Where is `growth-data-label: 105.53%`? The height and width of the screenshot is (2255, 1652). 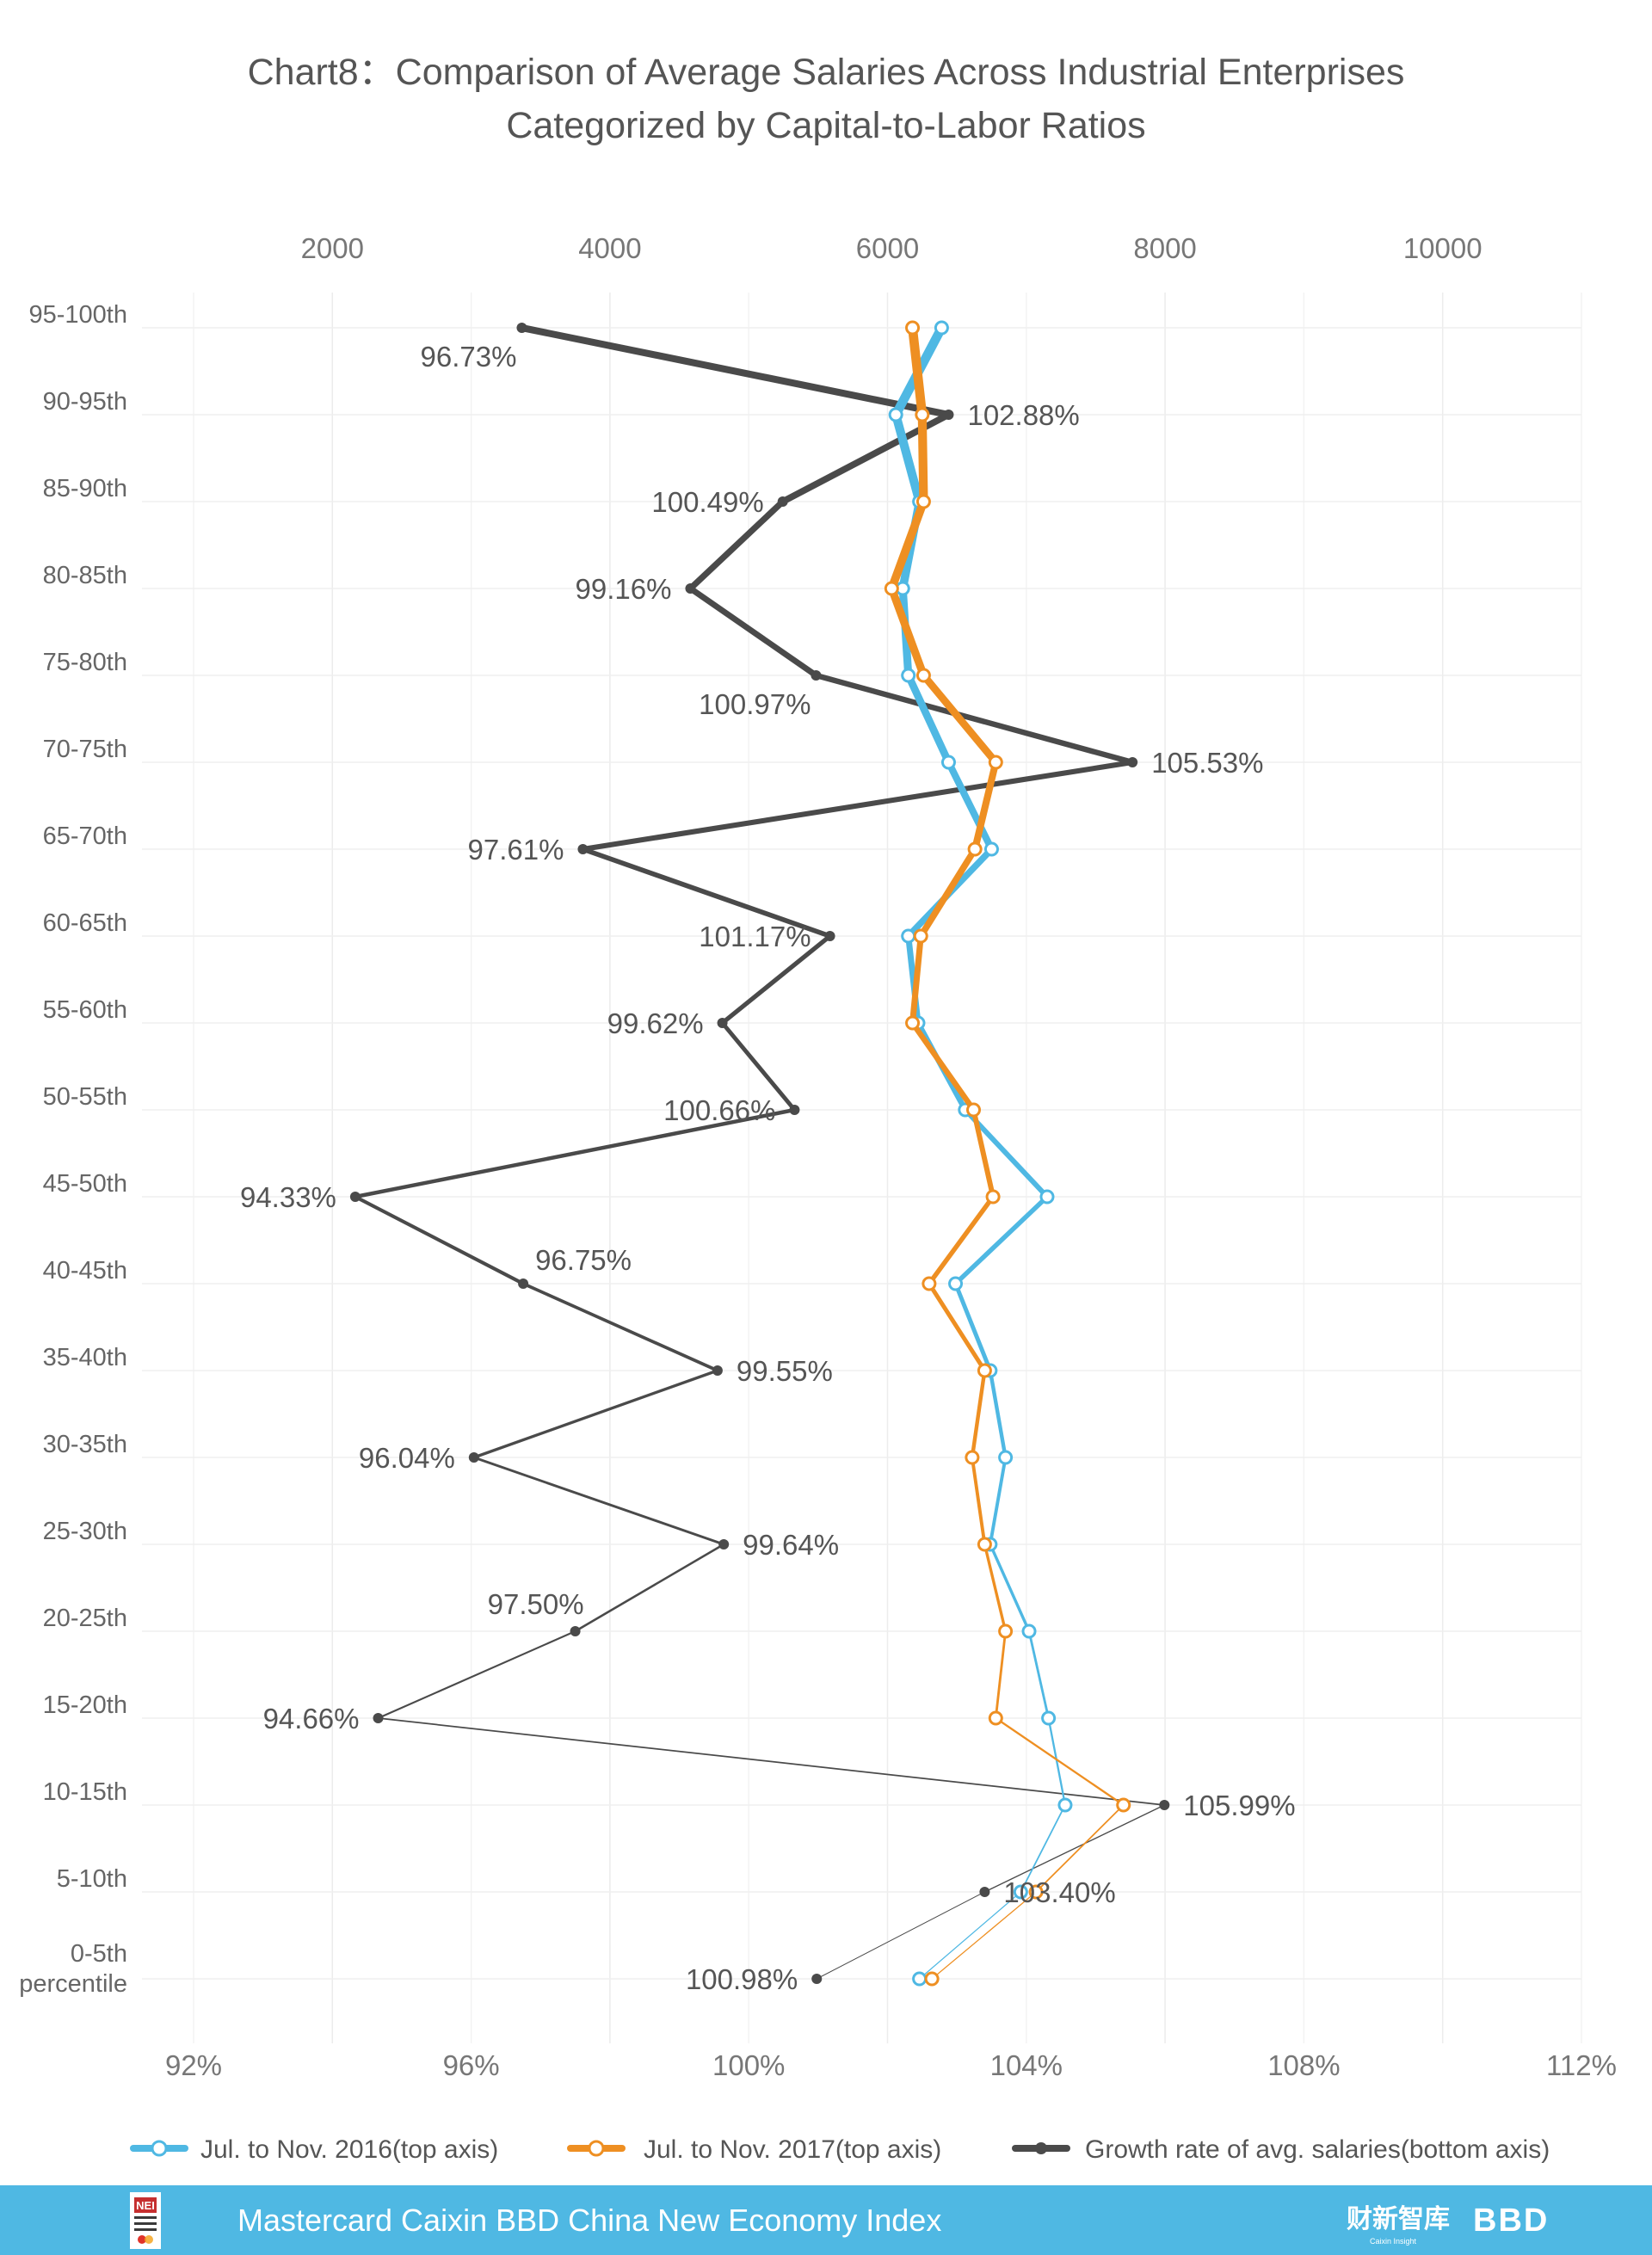 growth-data-label: 105.53% is located at coordinates (1207, 763).